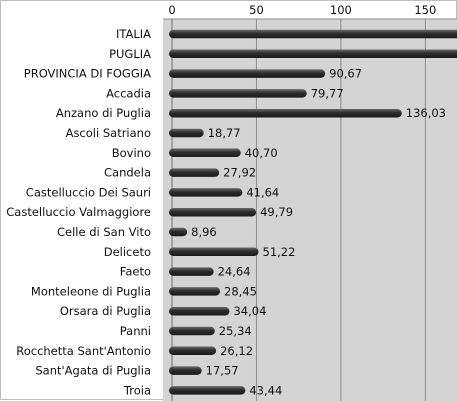  What do you see at coordinates (239, 173) in the screenshot?
I see `data-label: 27,92` at bounding box center [239, 173].